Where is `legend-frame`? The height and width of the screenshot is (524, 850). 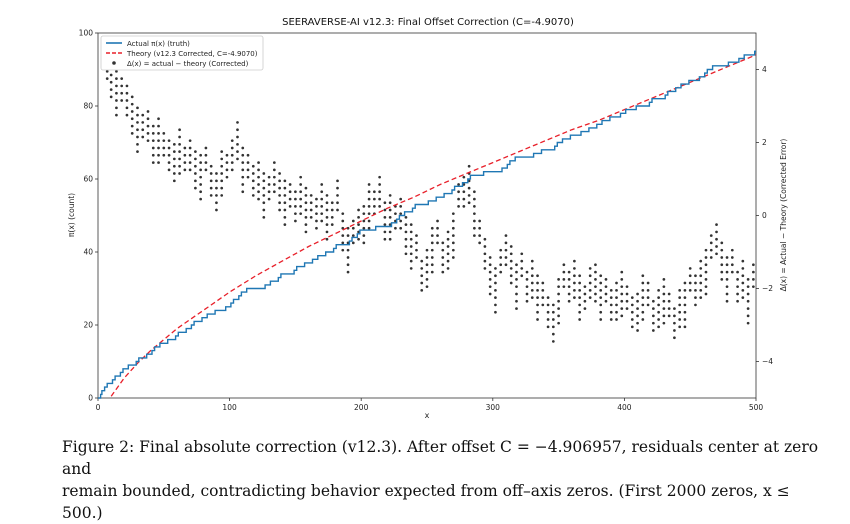
legend-frame is located at coordinates (182, 53).